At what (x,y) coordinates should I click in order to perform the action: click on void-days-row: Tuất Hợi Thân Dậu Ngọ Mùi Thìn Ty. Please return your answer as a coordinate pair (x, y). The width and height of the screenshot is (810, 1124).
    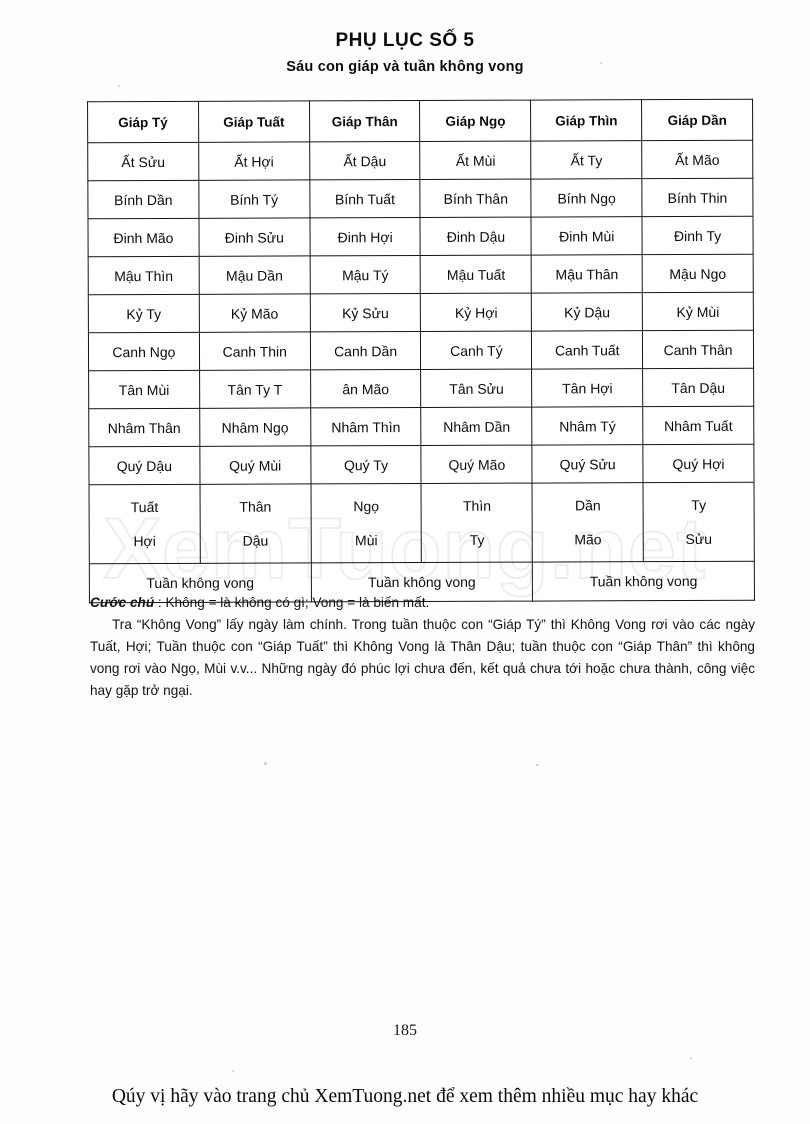
    Looking at the image, I should click on (422, 523).